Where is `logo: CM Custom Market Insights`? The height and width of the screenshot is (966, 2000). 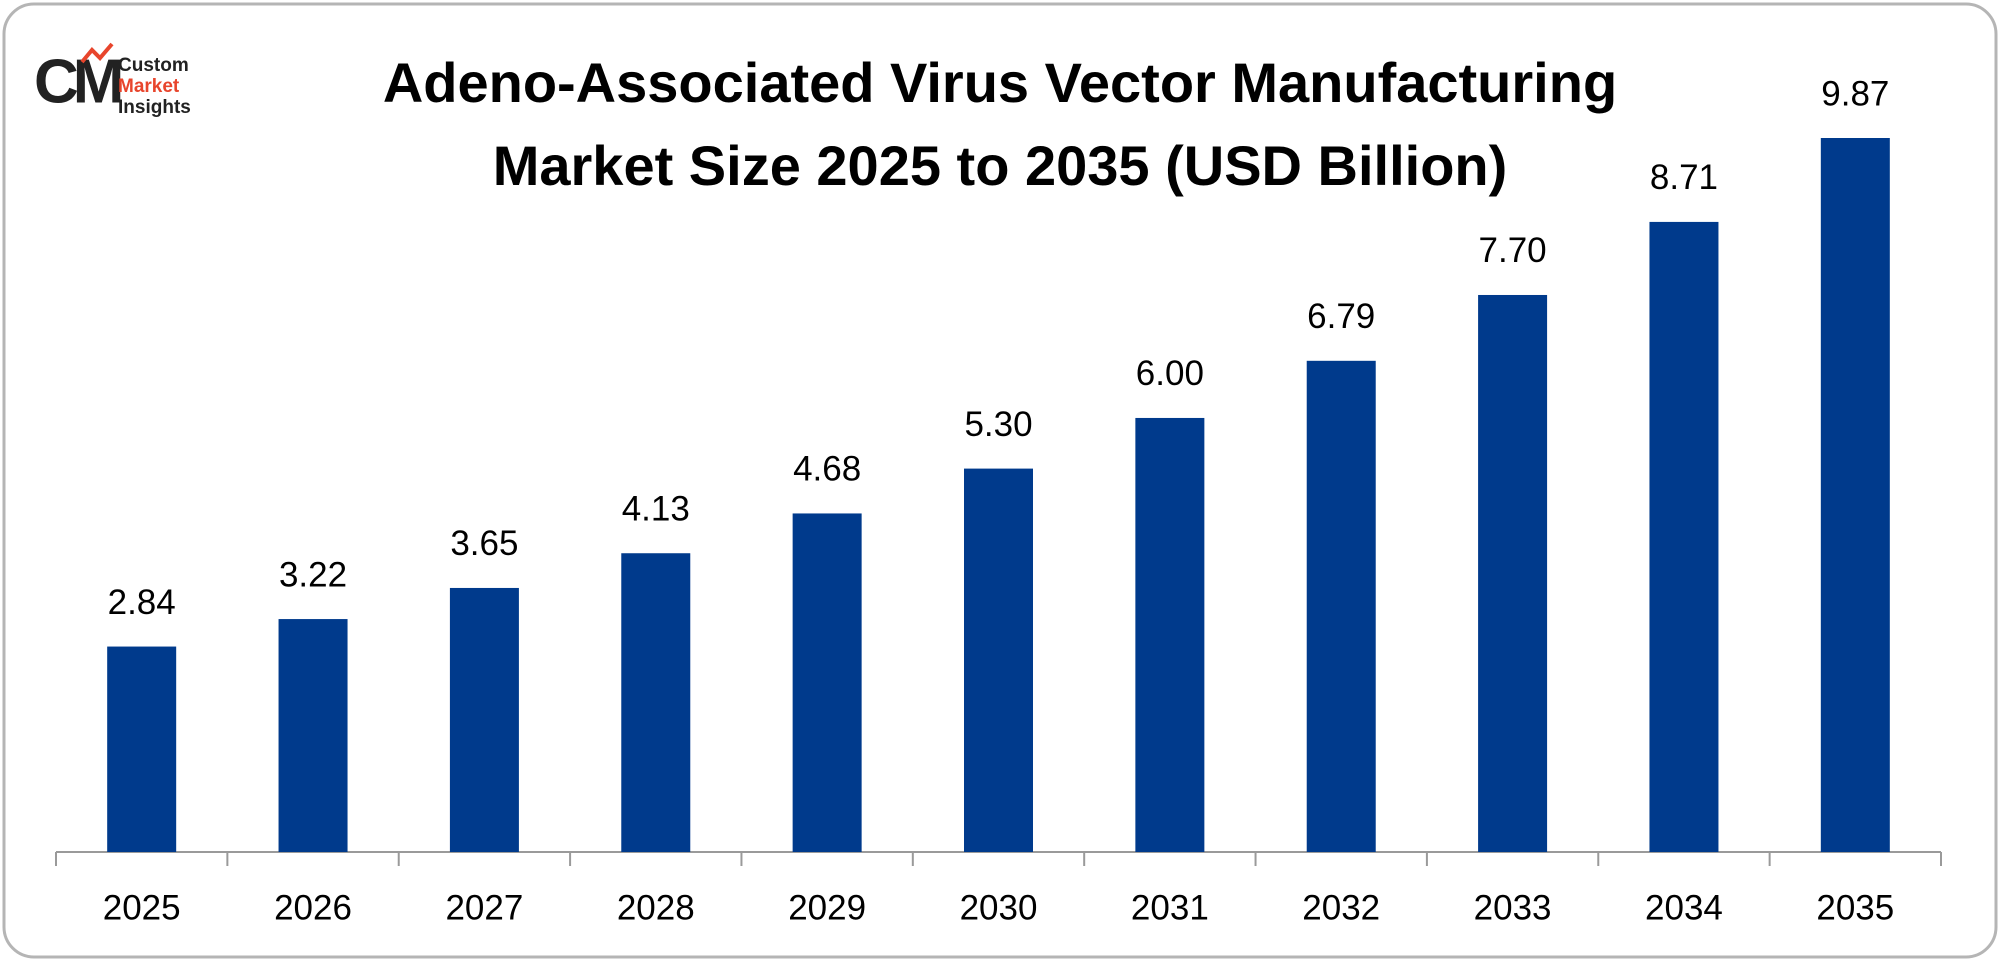 logo: CM Custom Market Insights is located at coordinates (112, 80).